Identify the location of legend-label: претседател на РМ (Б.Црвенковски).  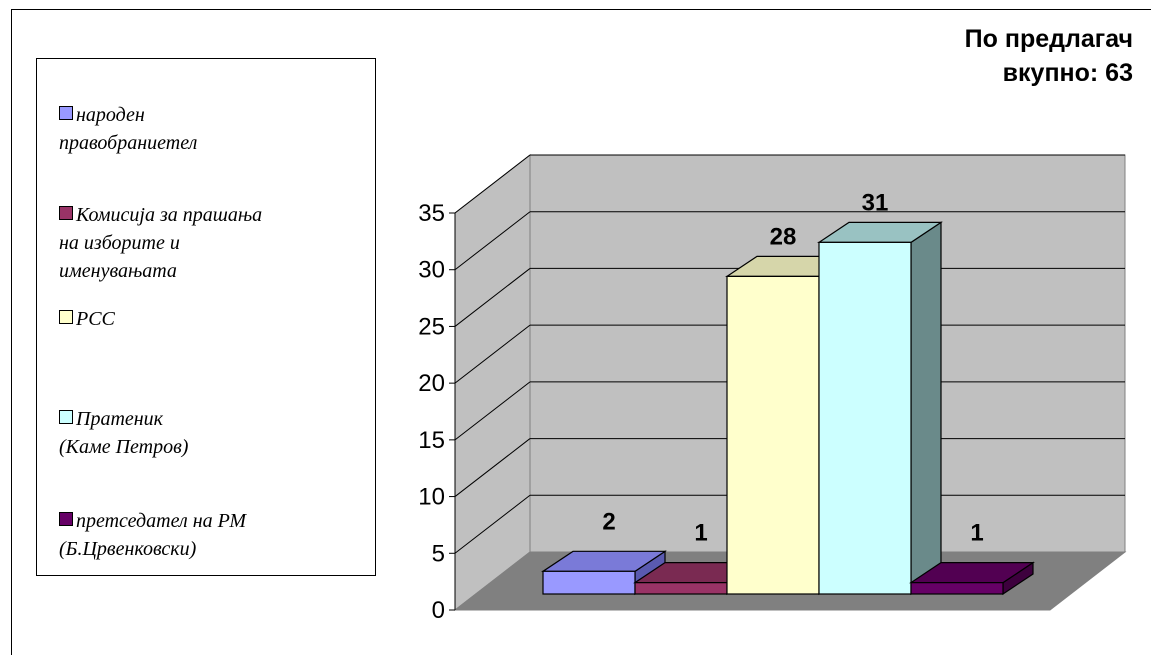
(153, 535).